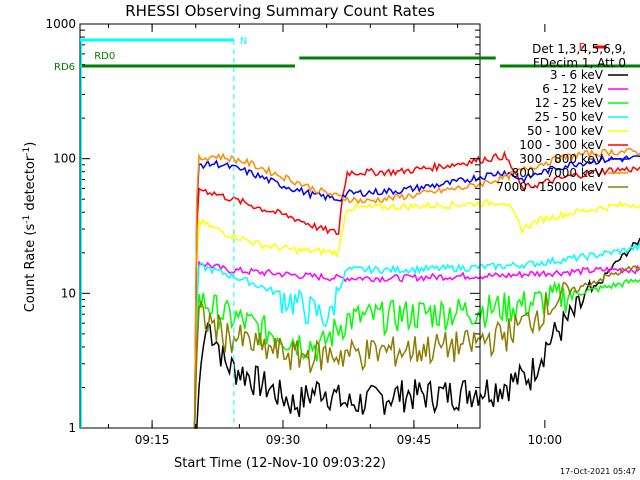 This screenshot has width=640, height=480. What do you see at coordinates (565, 131) in the screenshot?
I see `legend-entry-label: 50 - 100 keV` at bounding box center [565, 131].